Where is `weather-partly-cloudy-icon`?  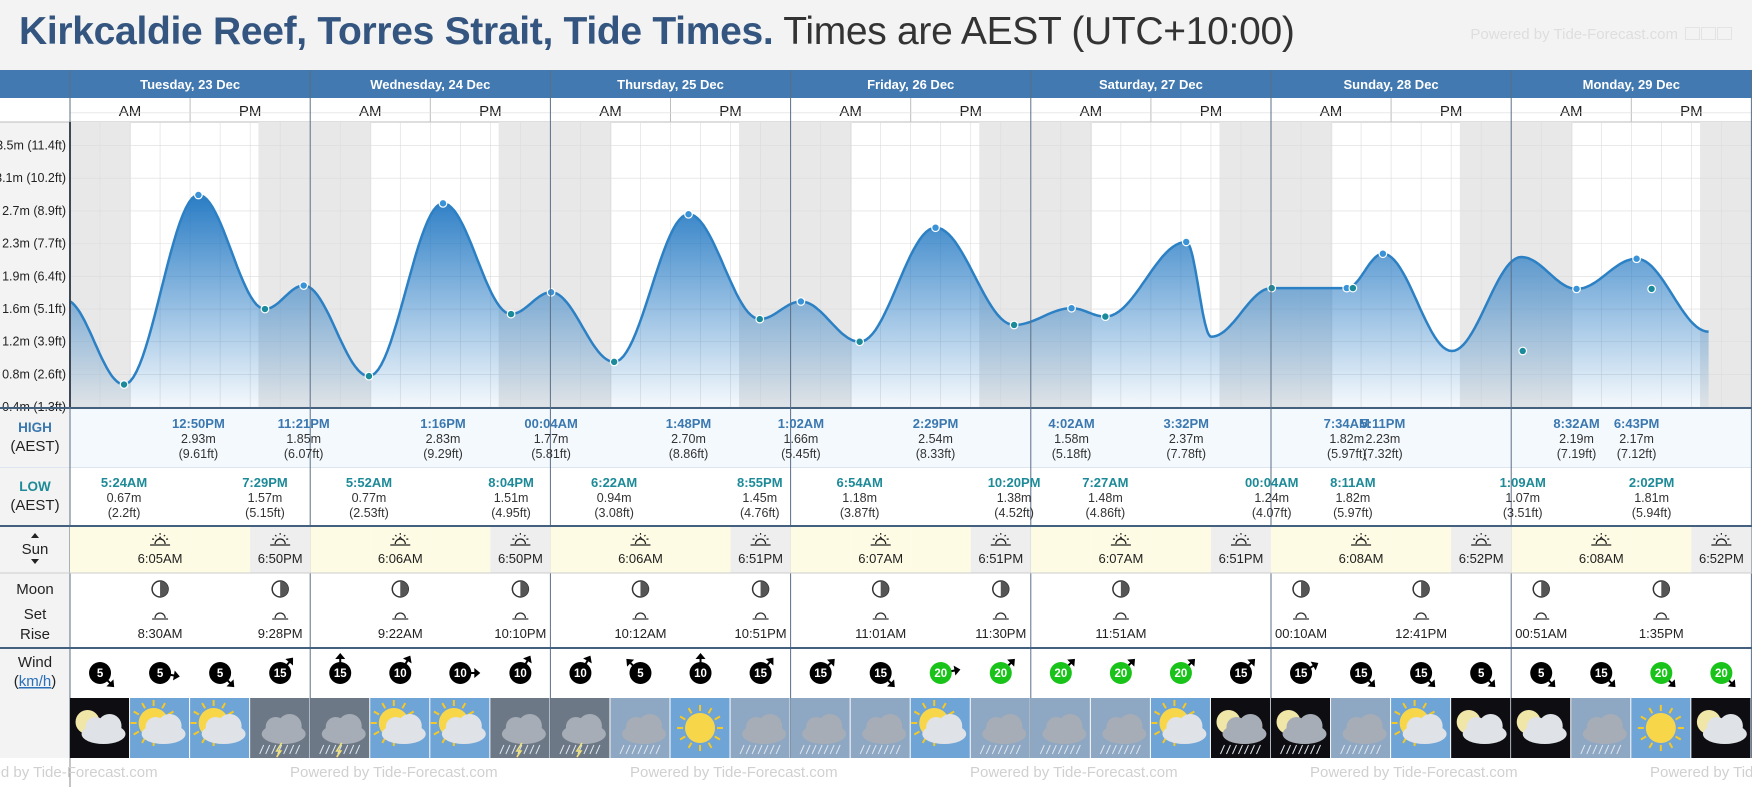 weather-partly-cloudy-icon is located at coordinates (400, 728).